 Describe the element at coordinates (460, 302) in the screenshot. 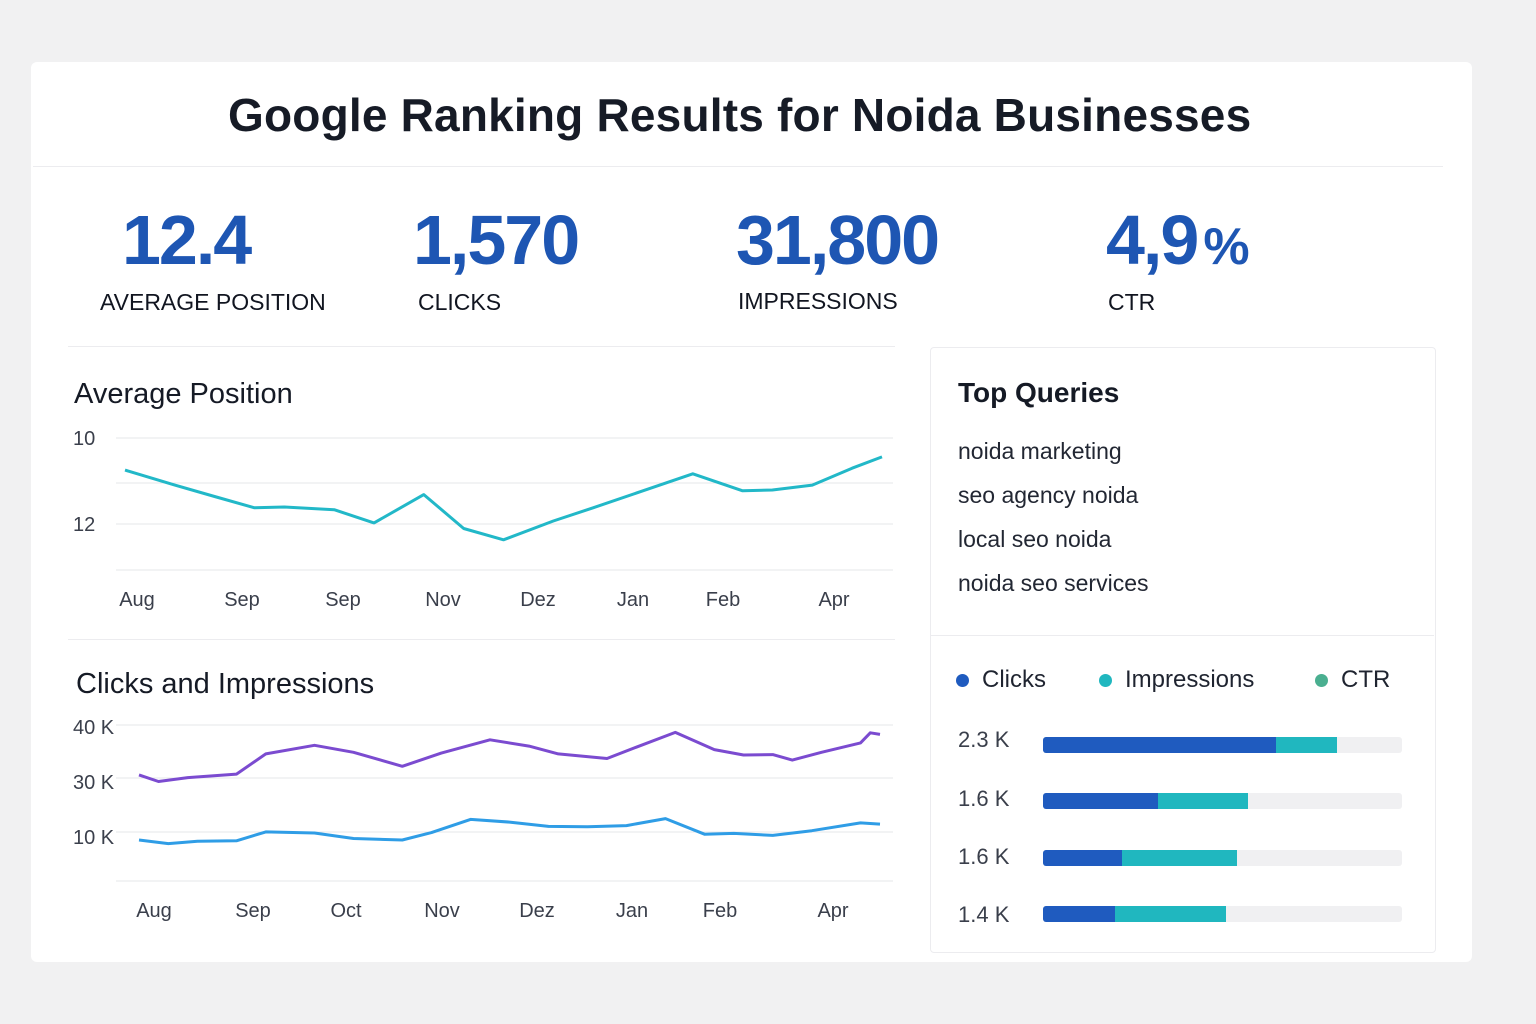

I see `kpi-clicks-label: CLICKS` at that location.